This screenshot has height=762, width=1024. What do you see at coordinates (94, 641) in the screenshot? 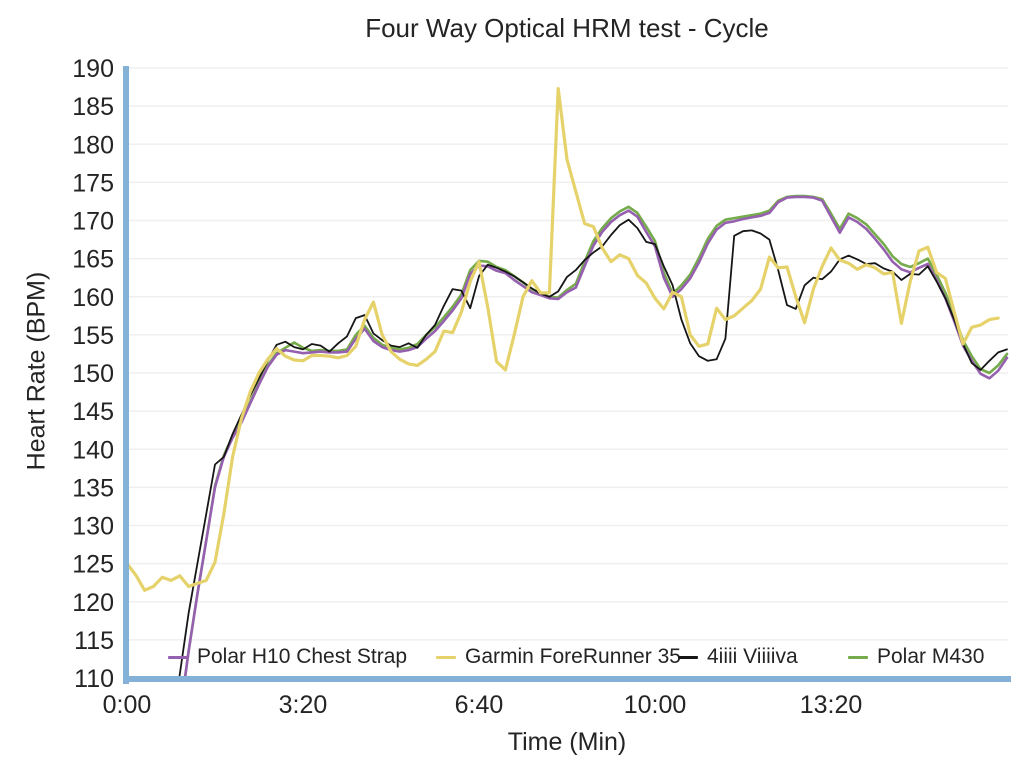
I see `y-tick-label: 115` at bounding box center [94, 641].